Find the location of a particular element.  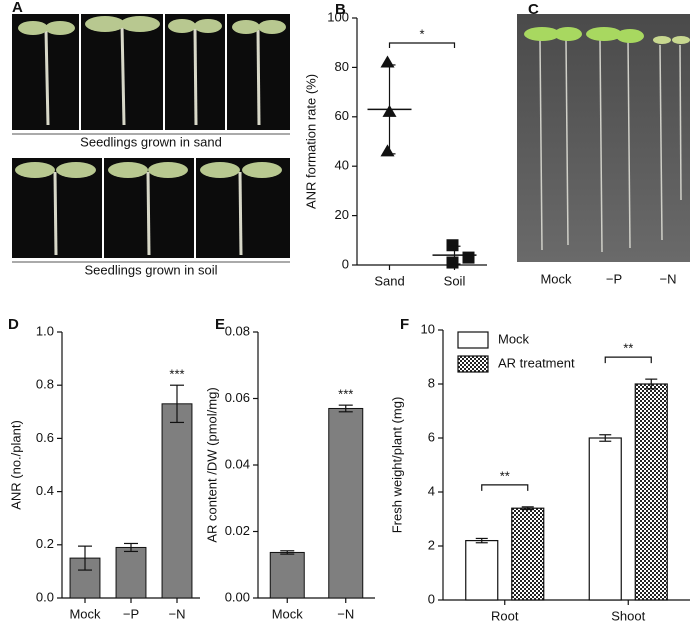

y-tick-label: 0.4 is located at coordinates (45, 490).